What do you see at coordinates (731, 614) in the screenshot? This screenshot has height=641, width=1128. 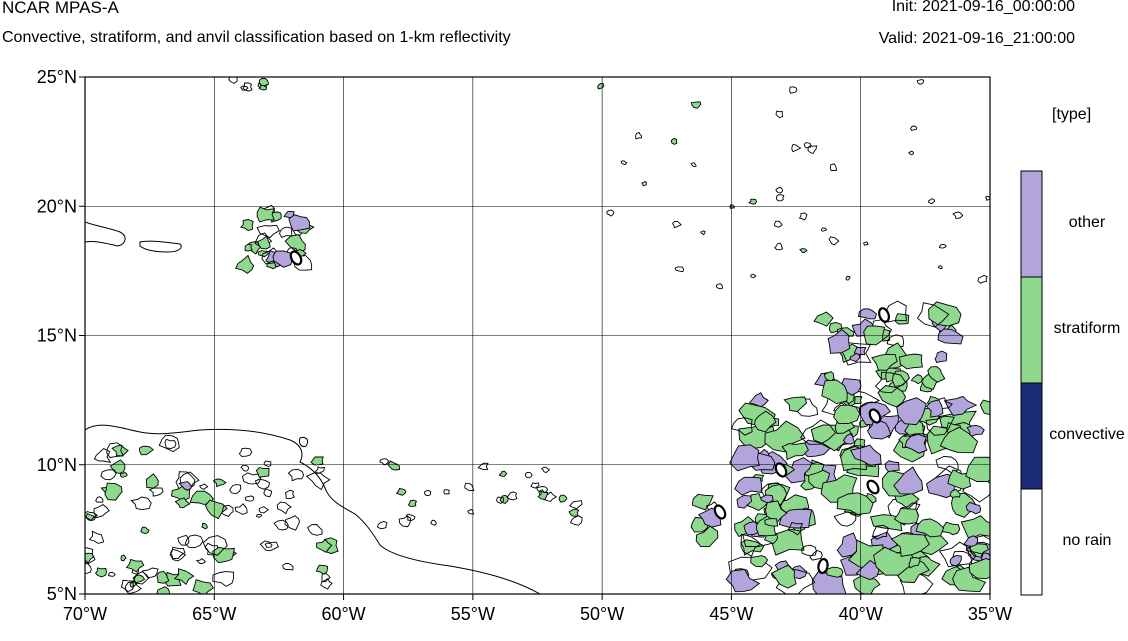 I see `lon-tick-label: 45°W` at bounding box center [731, 614].